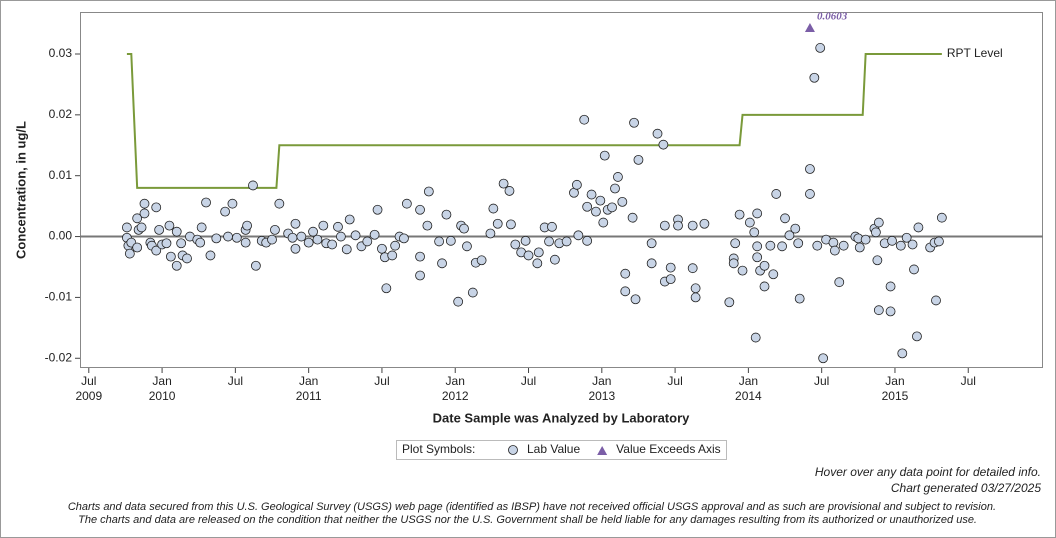  Describe the element at coordinates (832, 17) in the screenshot. I see `value-label: 0.0603` at that location.